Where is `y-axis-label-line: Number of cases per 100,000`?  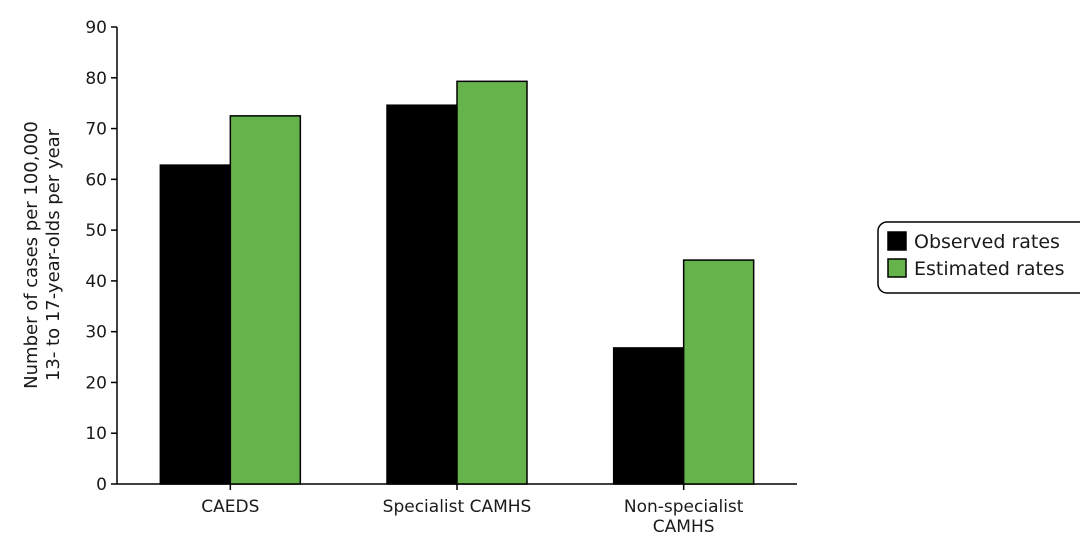 y-axis-label-line: Number of cases per 100,000 is located at coordinates (31, 255).